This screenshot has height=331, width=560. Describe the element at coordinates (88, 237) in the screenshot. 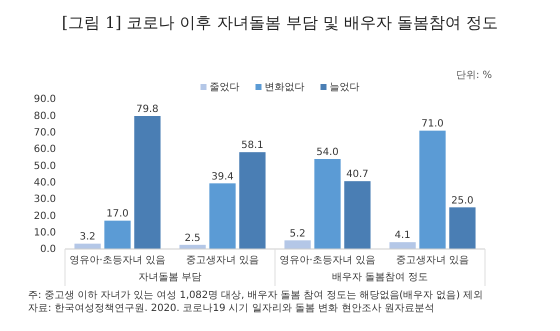

I see `text: 3.2` at that location.